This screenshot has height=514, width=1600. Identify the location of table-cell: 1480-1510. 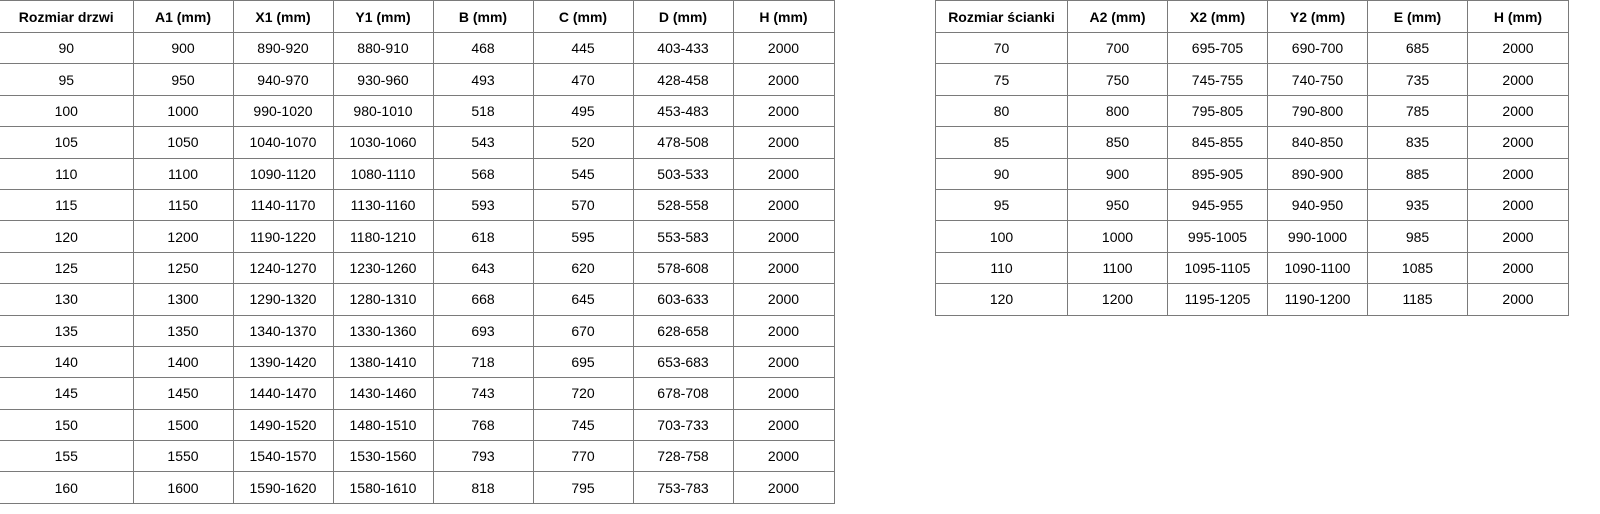
(383, 425).